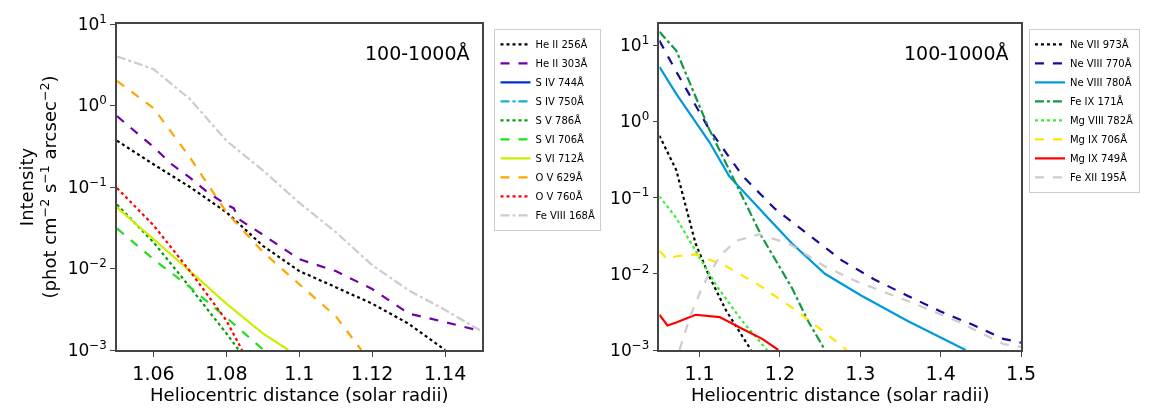 This screenshot has height=413, width=1152. What do you see at coordinates (1021, 372) in the screenshot?
I see `x-tick-label: 1.5` at bounding box center [1021, 372].